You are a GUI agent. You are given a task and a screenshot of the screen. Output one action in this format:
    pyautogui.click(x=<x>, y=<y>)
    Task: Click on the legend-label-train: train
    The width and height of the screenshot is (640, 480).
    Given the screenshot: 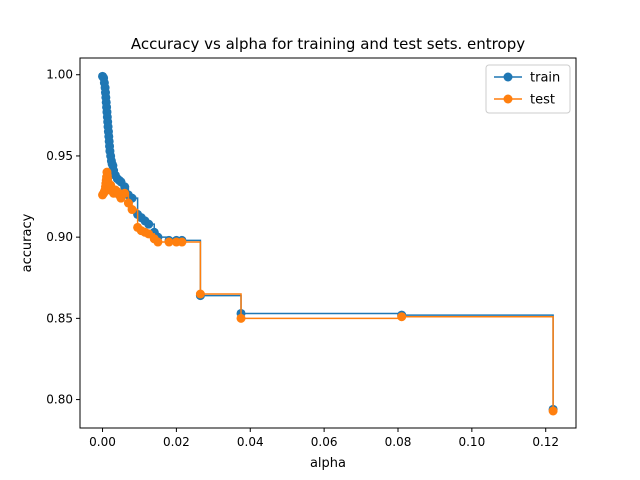 What is the action you would take?
    pyautogui.click(x=545, y=78)
    